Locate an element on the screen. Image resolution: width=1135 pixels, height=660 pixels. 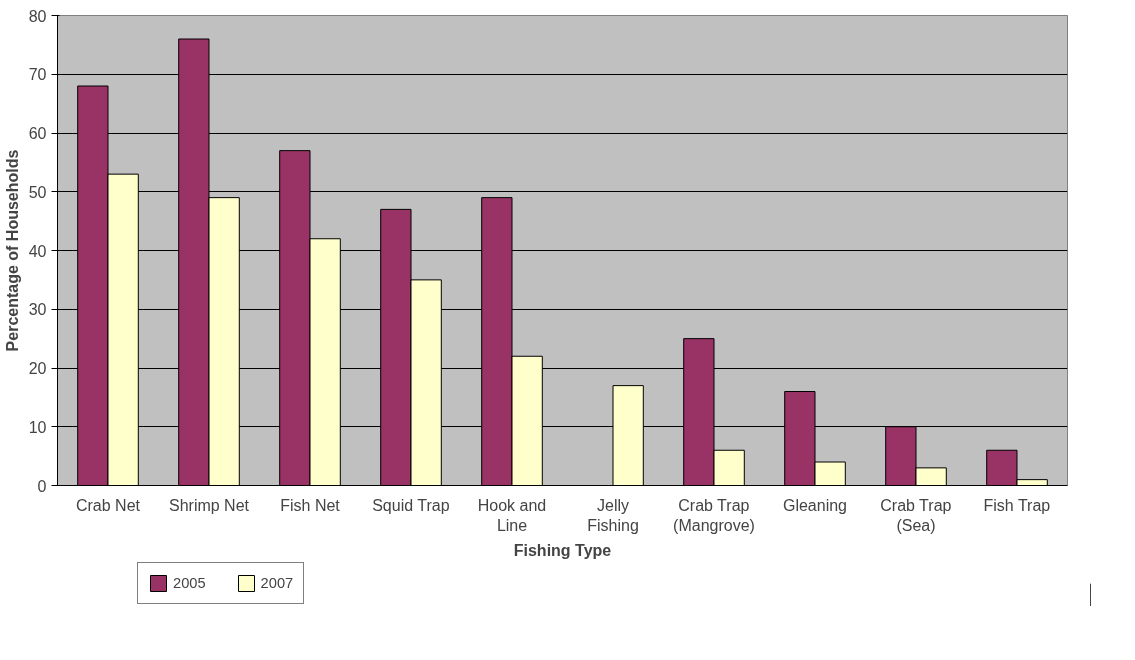
y-tick-label: 40 is located at coordinates (37, 251).